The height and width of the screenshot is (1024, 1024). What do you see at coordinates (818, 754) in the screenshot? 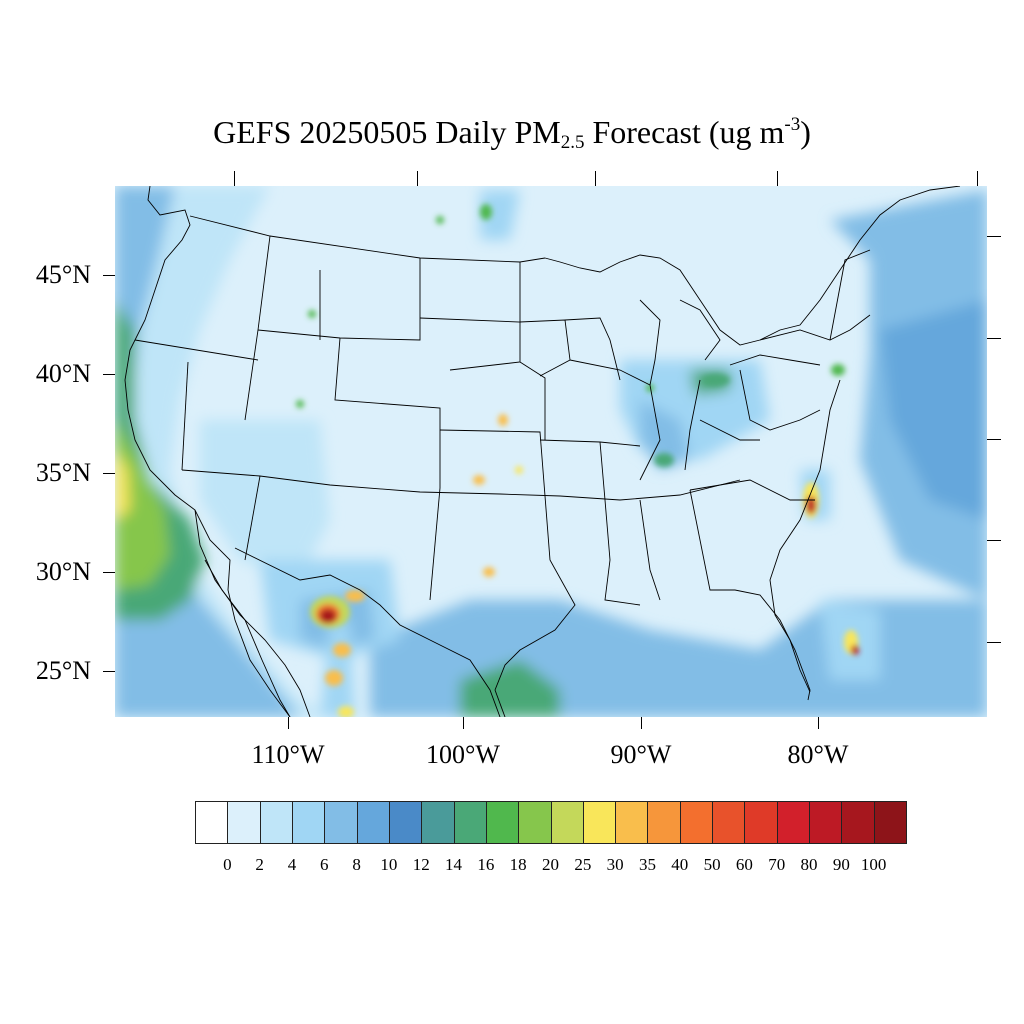
I see `lon-label-80w: 80°W` at bounding box center [818, 754].